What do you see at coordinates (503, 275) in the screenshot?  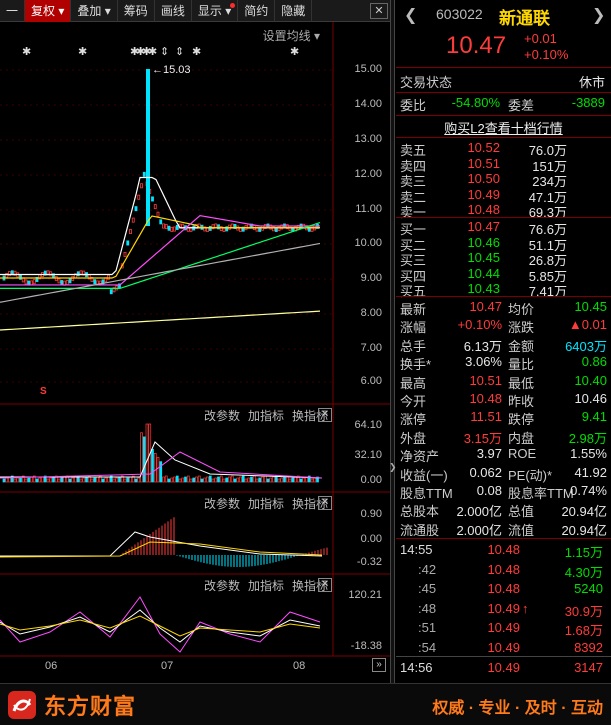 I see `bid-row: 买四 10.44 5.85万` at bounding box center [503, 275].